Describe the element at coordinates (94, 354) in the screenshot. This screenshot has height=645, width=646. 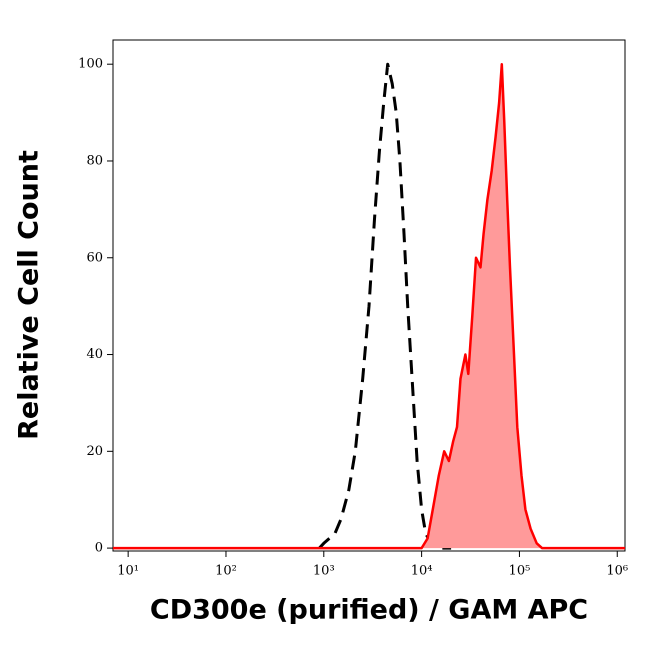
I see `y-tick-label: 40` at that location.